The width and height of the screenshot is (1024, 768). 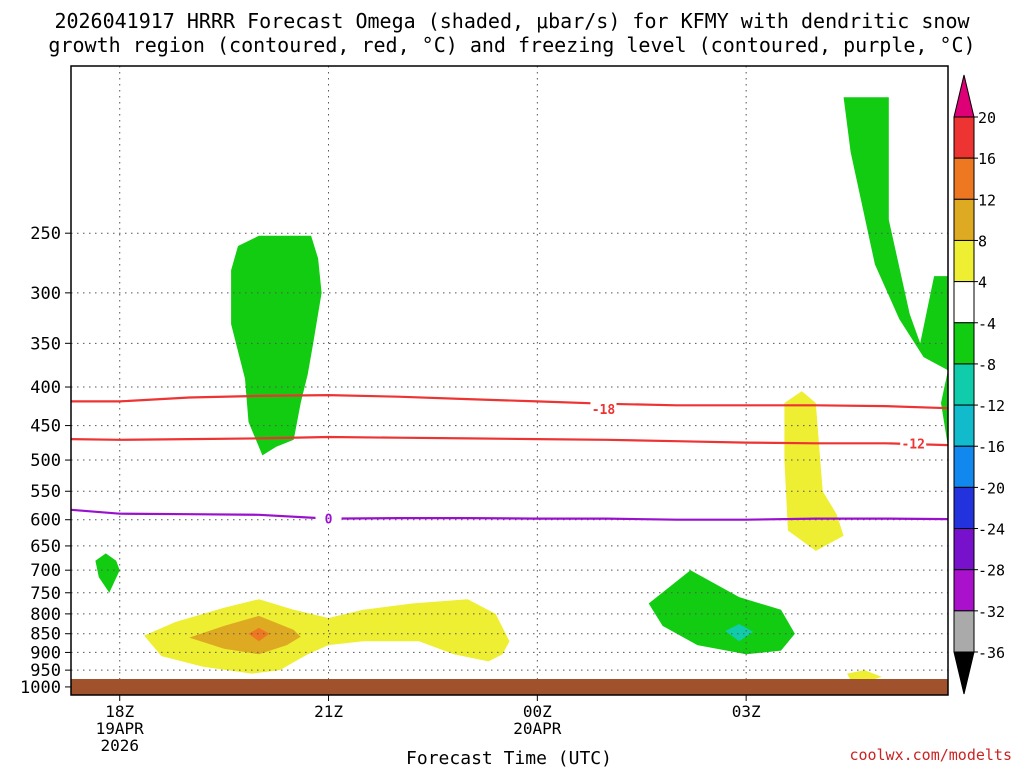 I want to click on y-tick-label-900: 900, so click(x=45, y=653).